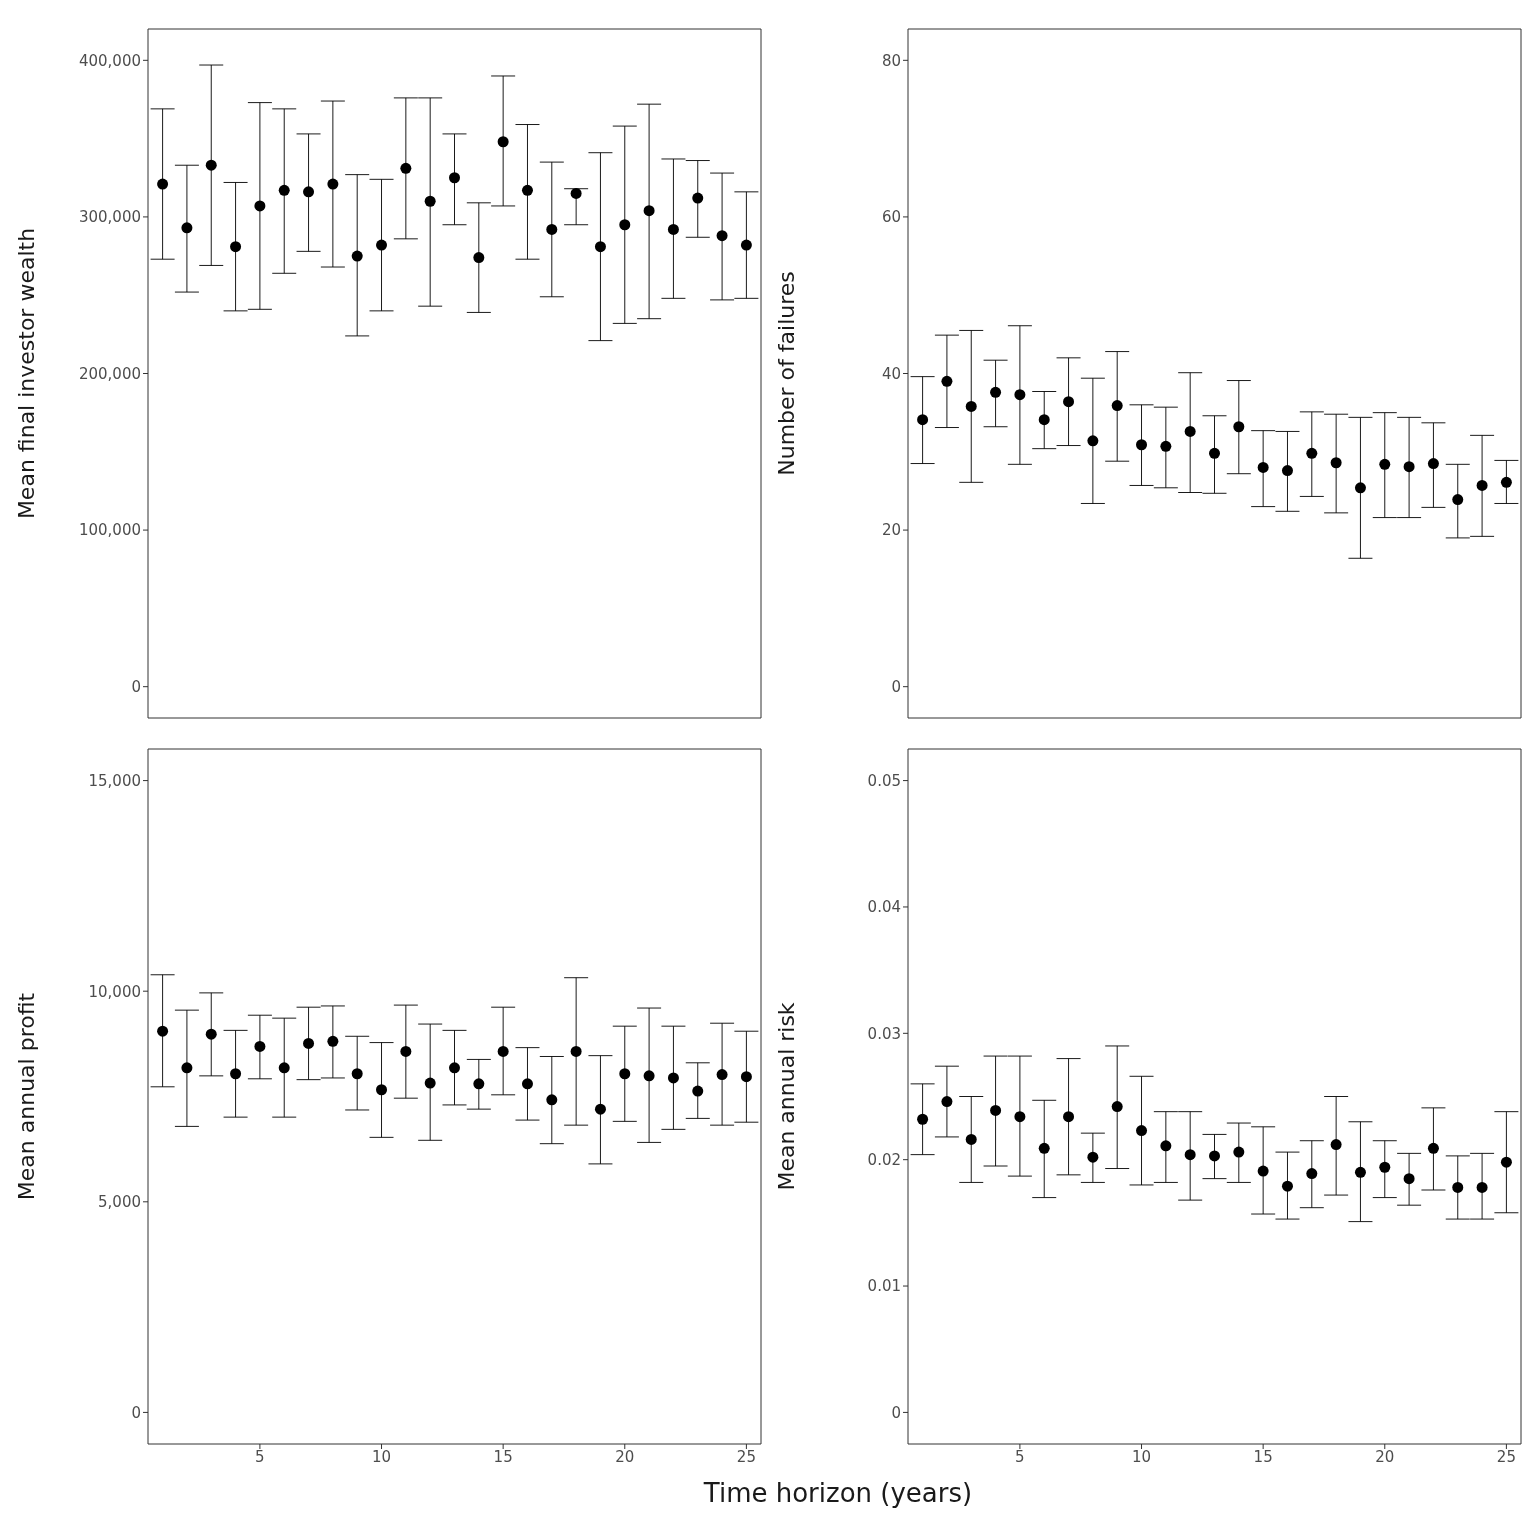 The width and height of the screenshot is (1536, 1536). Describe the element at coordinates (26, 373) in the screenshot. I see `y-axis-title: Mean final investor wealth` at that location.